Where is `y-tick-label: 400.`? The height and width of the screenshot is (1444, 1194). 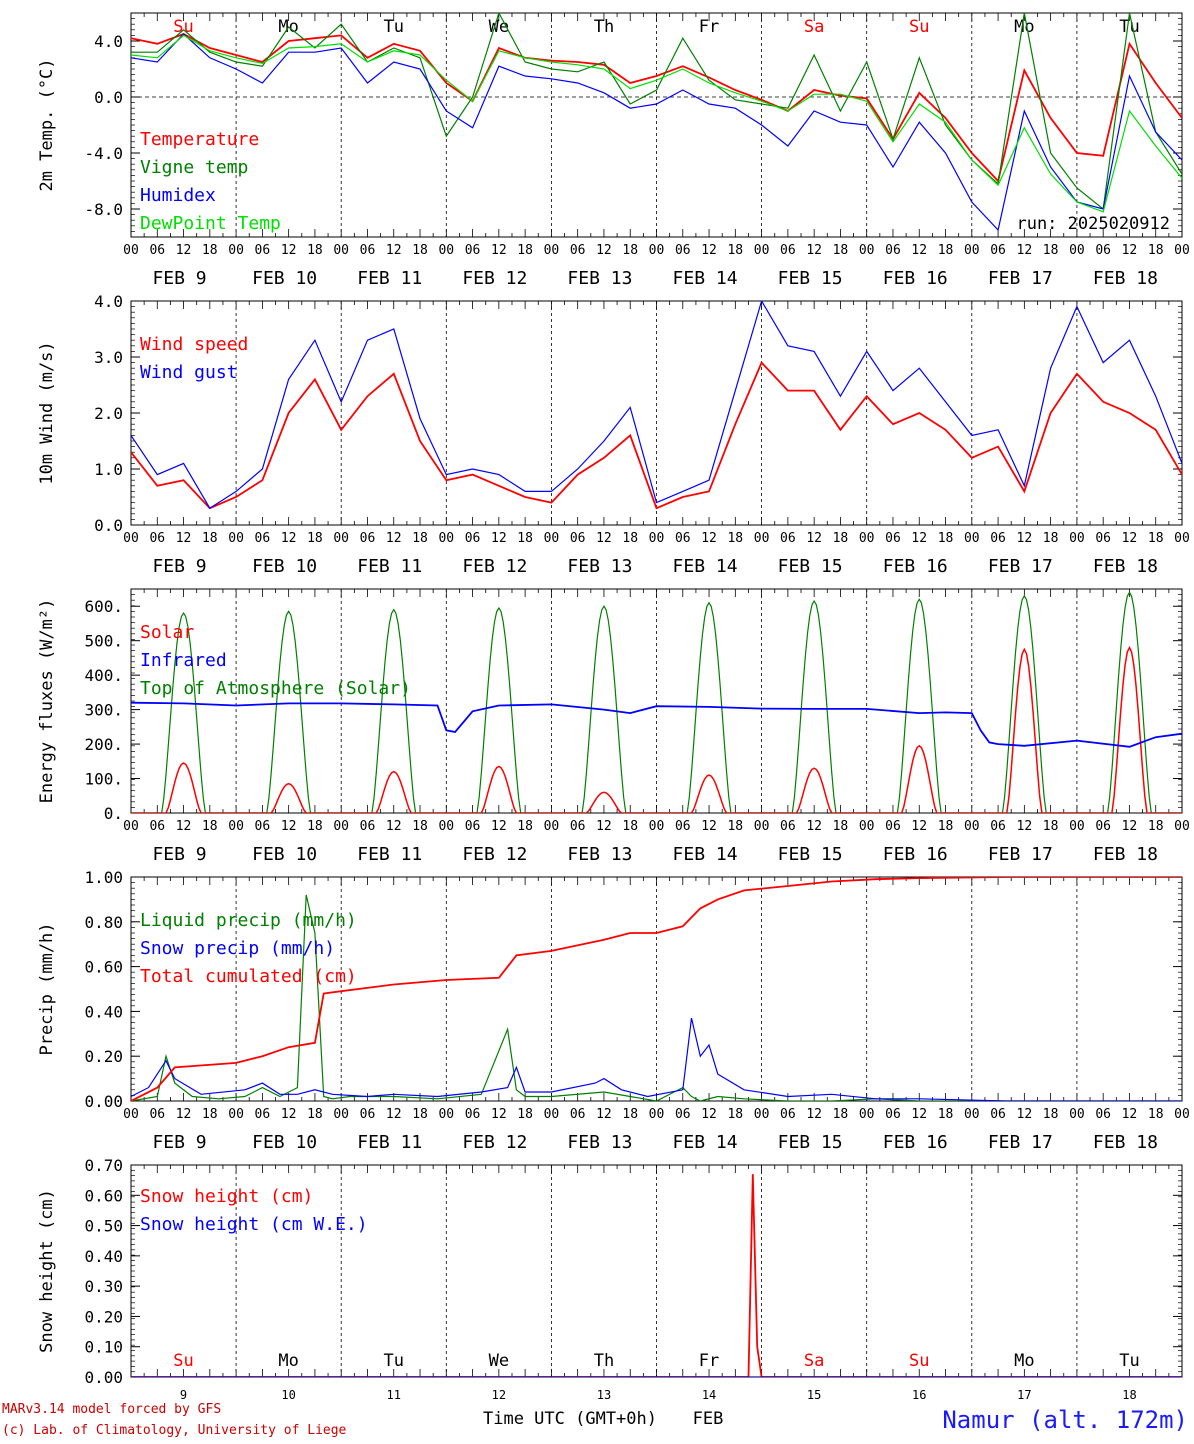
y-tick-label: 400. is located at coordinates (103, 675).